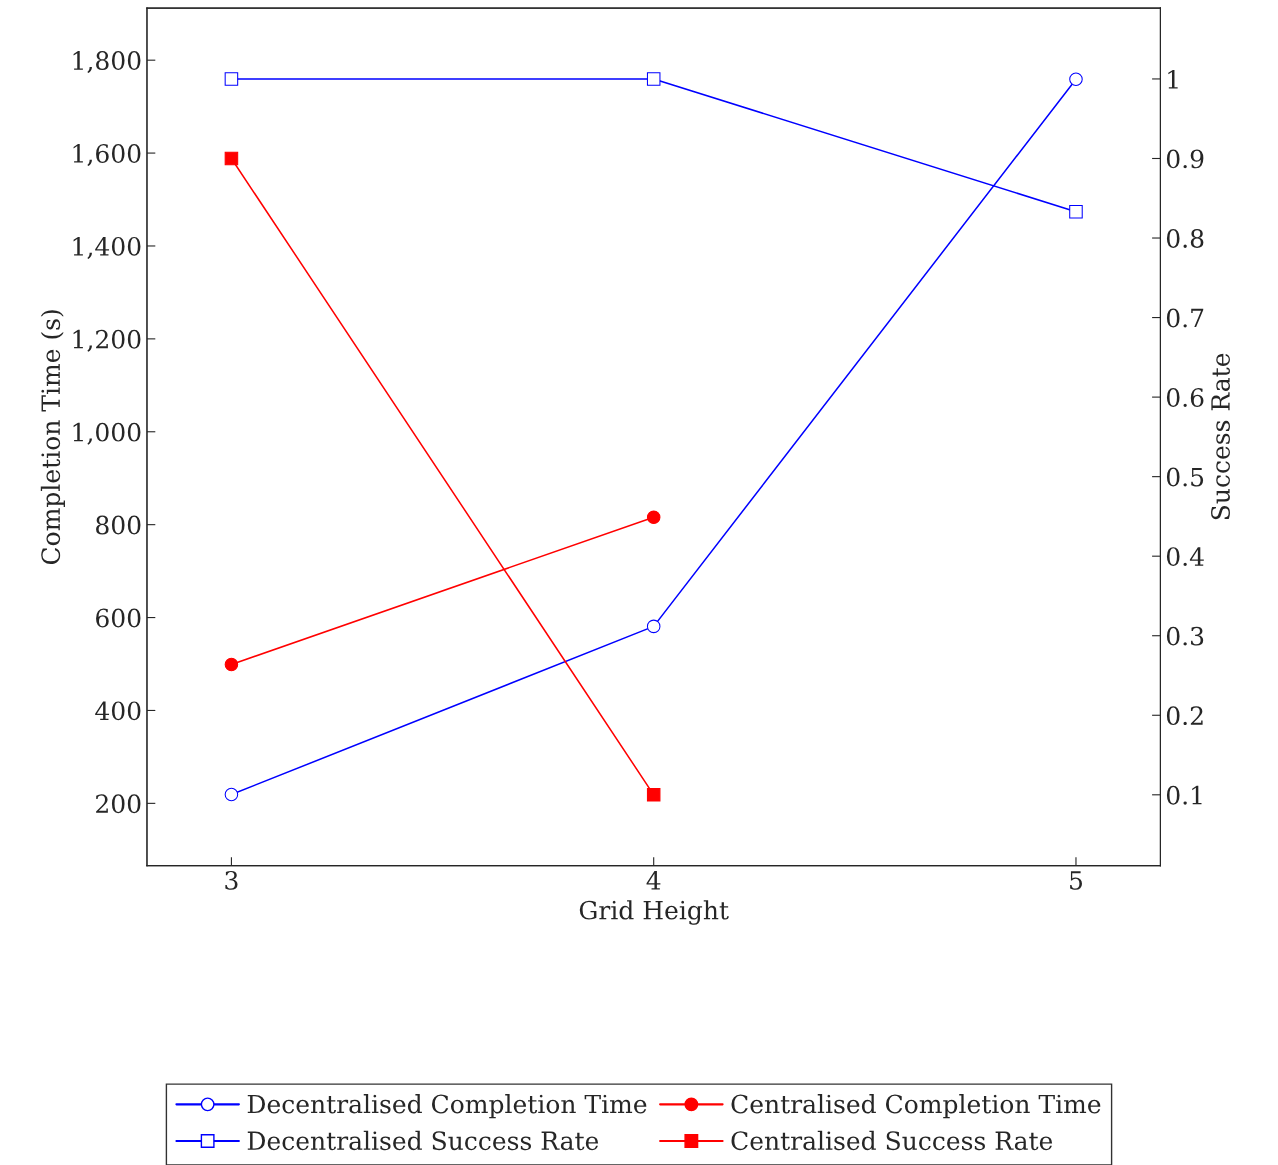 The width and height of the screenshot is (1278, 1165). I want to click on x-axis-title: Grid Height, so click(654, 912).